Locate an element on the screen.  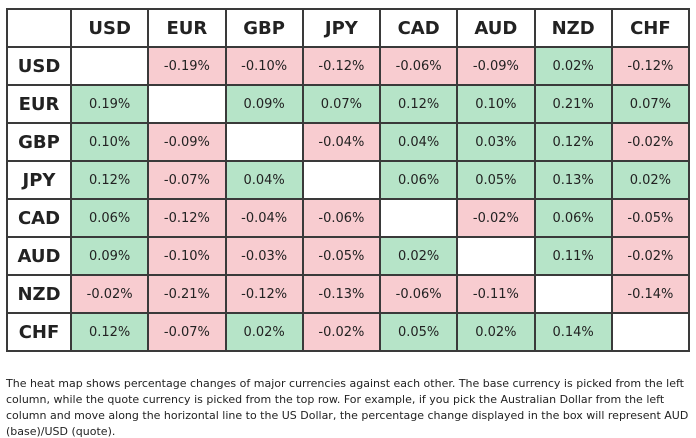
row-header: NZD is located at coordinates (39, 294).